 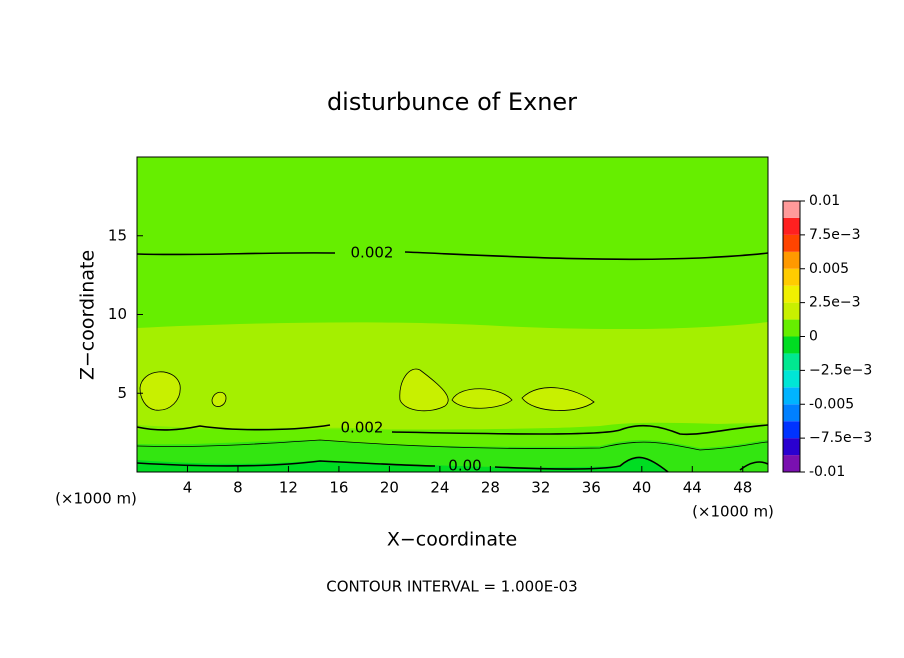 I want to click on x-tick-label: 32, so click(x=540, y=488).